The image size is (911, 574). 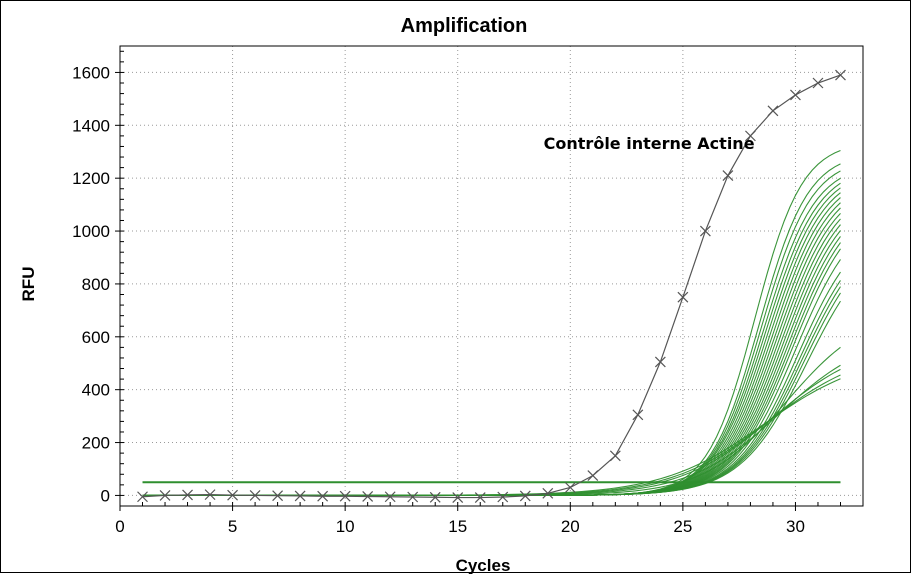 I want to click on x-tick-label: 10, so click(x=345, y=526).